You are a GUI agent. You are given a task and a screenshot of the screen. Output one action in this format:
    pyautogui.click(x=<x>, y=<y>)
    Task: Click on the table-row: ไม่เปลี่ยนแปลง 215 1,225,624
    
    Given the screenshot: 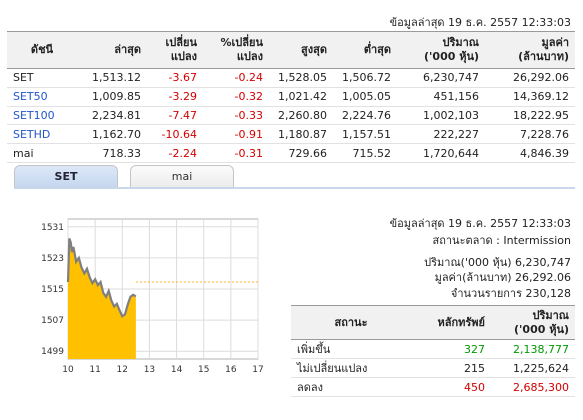 What is the action you would take?
    pyautogui.click(x=433, y=368)
    